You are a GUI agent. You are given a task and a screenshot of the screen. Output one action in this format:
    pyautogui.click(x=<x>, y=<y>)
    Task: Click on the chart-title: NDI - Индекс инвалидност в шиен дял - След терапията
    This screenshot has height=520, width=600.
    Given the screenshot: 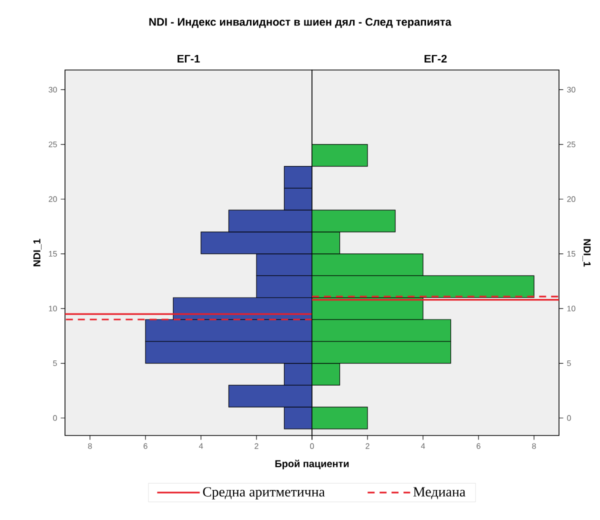 What is the action you would take?
    pyautogui.click(x=300, y=23)
    